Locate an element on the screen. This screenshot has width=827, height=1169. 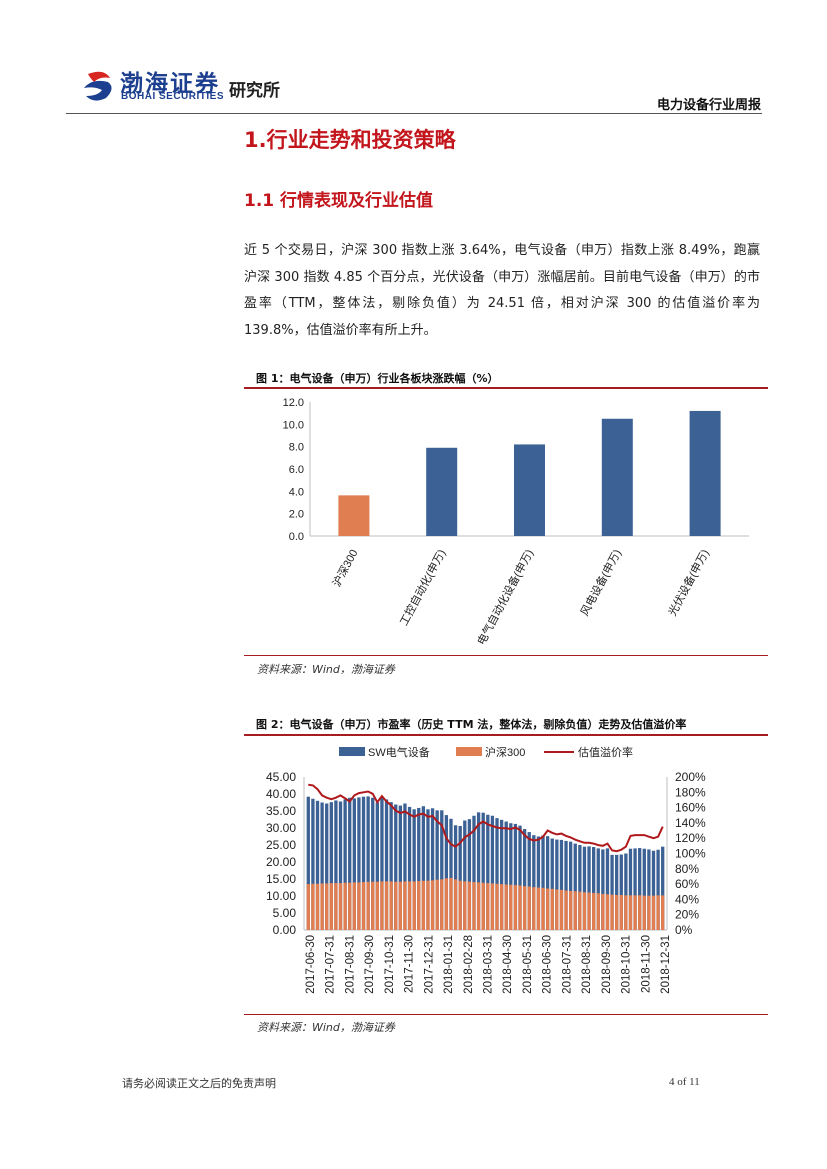
legend-swatch-sw is located at coordinates (352, 751).